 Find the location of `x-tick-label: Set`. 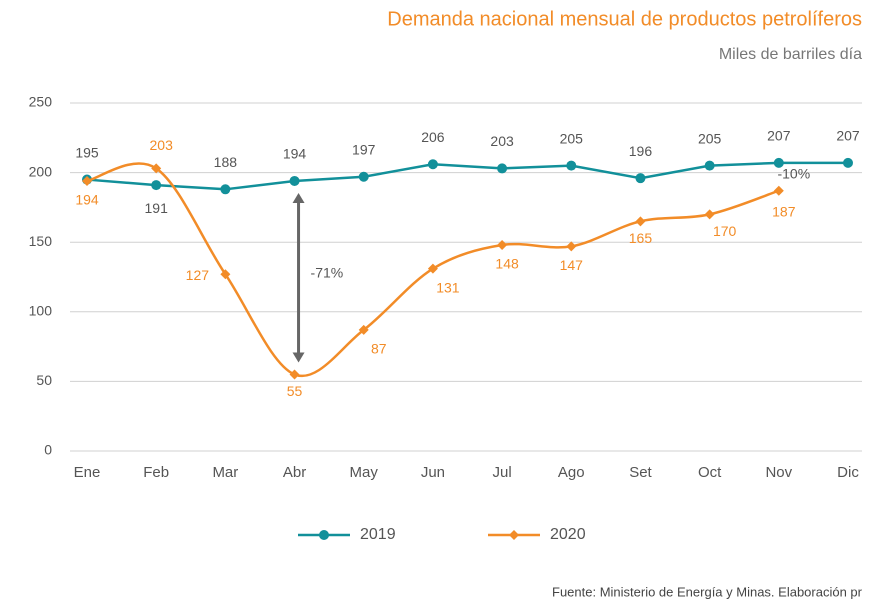

x-tick-label: Set is located at coordinates (640, 472).